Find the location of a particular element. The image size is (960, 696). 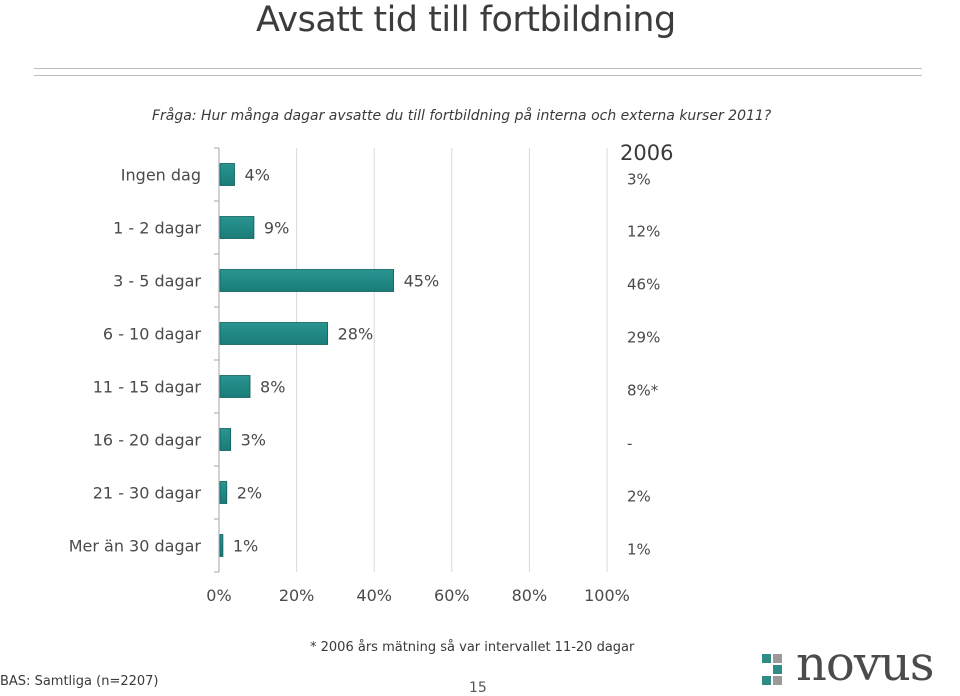

novus-logo: novus is located at coordinates (860, 666).